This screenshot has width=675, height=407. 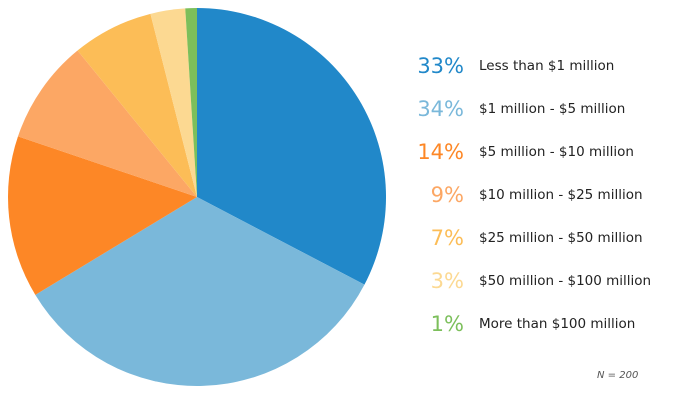 I want to click on sample-size-note: N = 200, so click(x=618, y=375).